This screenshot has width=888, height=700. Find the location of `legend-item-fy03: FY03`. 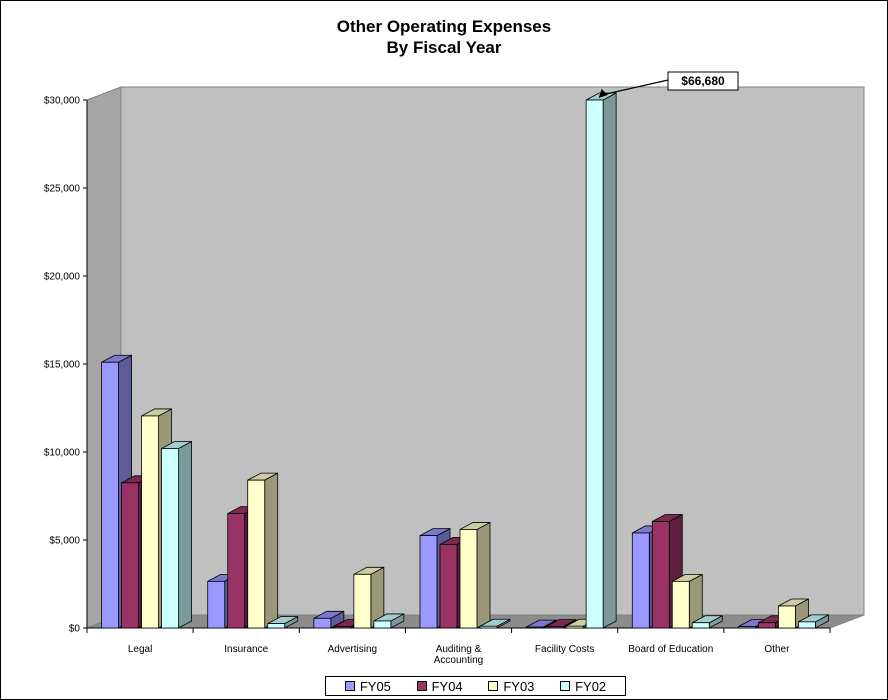

legend-item-fy03: FY03 is located at coordinates (511, 686).